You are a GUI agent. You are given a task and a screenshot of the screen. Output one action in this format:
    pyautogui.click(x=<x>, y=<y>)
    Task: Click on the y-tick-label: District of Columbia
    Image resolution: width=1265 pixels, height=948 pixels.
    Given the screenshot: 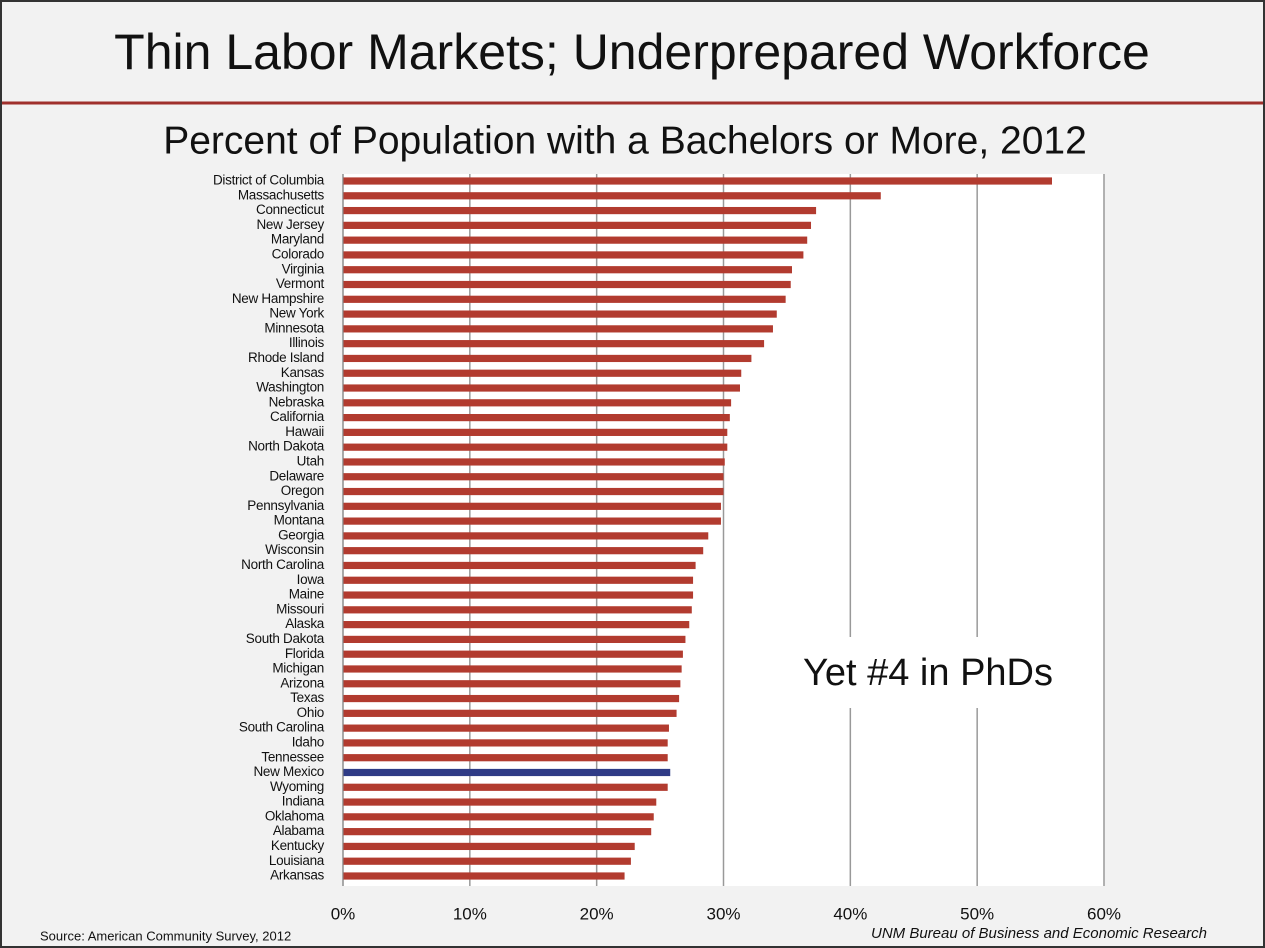 What is the action you would take?
    pyautogui.click(x=269, y=180)
    